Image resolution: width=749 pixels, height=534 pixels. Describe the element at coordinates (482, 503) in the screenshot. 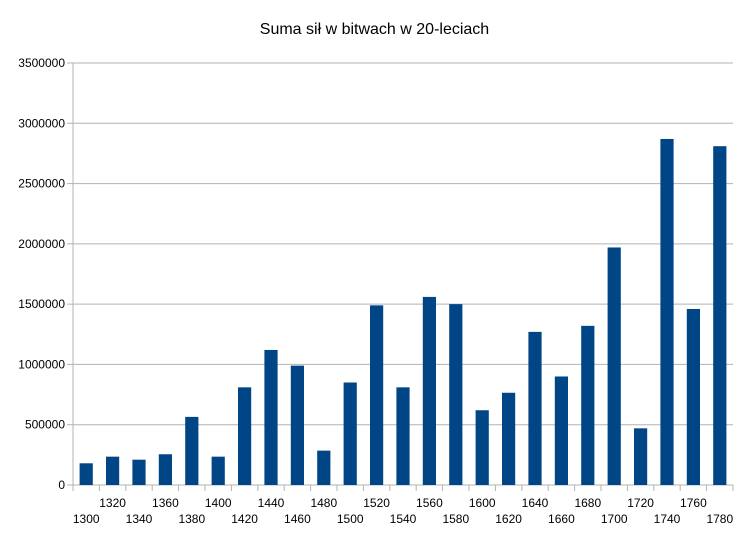

I see `x-tick-label: 1600` at that location.